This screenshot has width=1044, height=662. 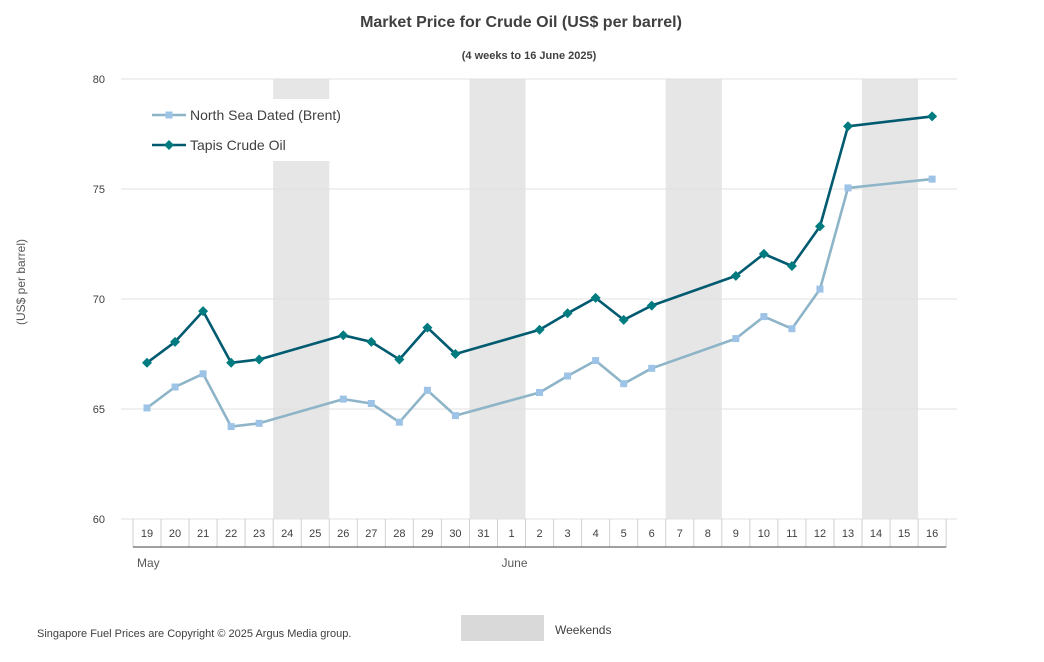 What do you see at coordinates (259, 534) in the screenshot?
I see `x-tick-label: 23` at bounding box center [259, 534].